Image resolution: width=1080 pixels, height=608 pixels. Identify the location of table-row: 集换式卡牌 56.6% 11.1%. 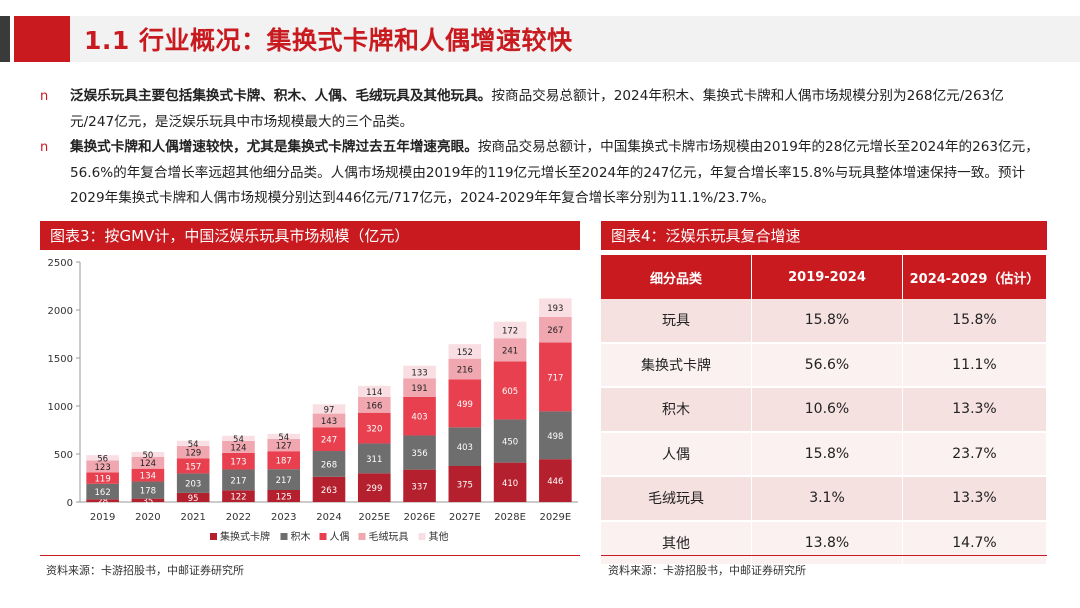
(824, 365).